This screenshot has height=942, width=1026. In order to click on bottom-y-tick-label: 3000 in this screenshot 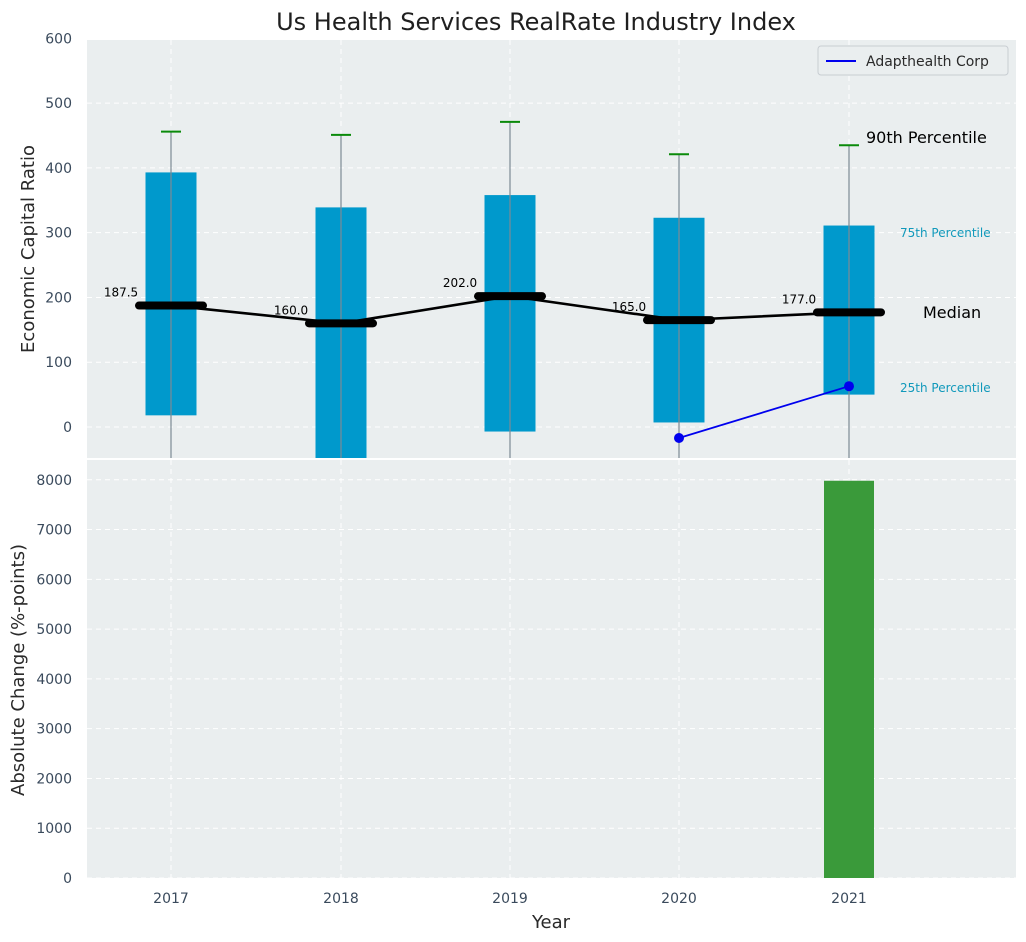, I will do `click(54, 730)`.